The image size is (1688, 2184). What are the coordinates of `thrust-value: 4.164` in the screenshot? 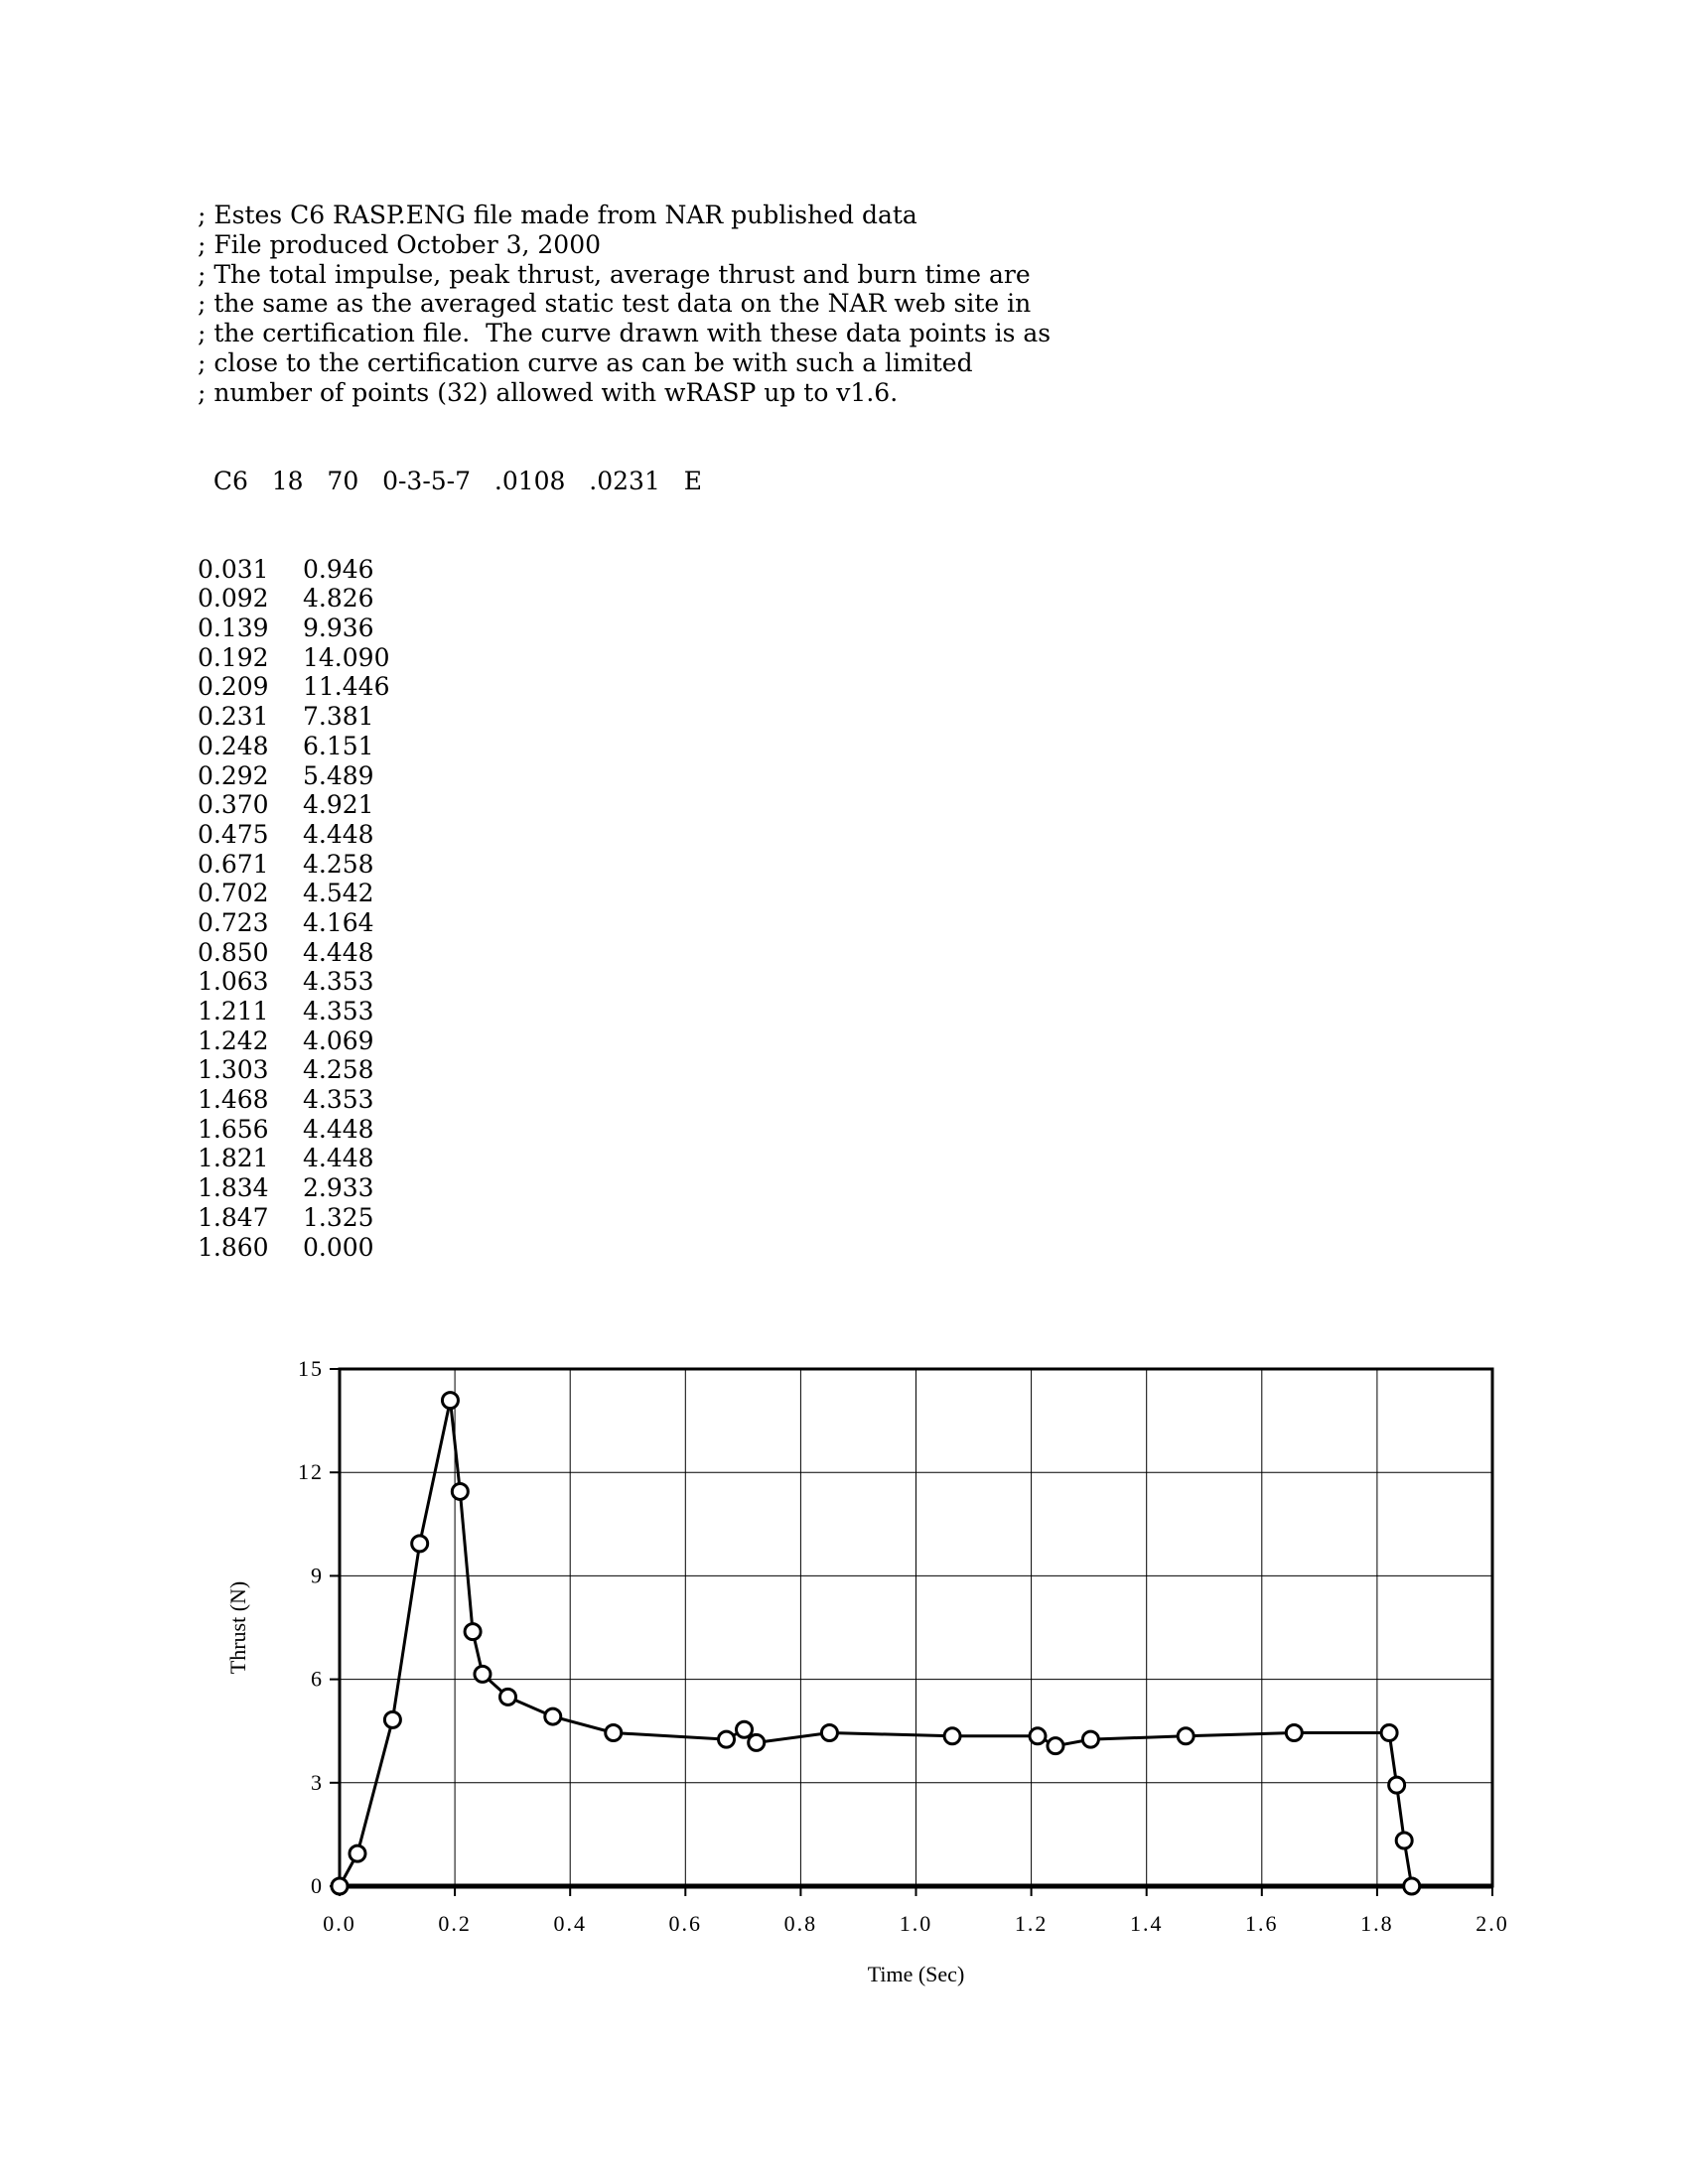 It's located at (338, 922).